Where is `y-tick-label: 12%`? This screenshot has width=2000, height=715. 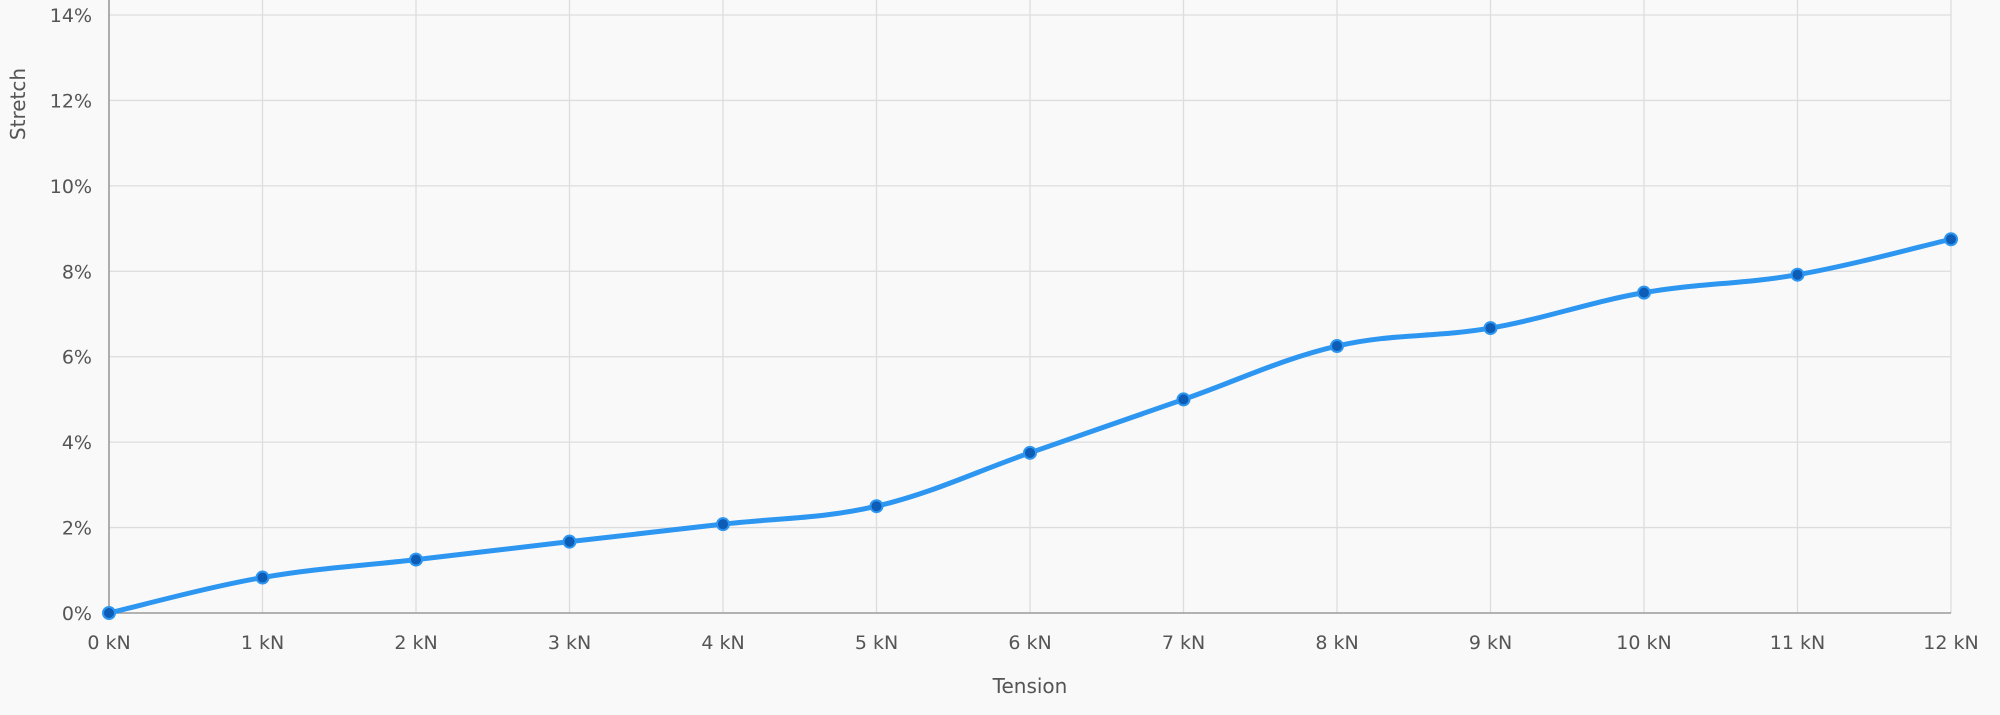 y-tick-label: 12% is located at coordinates (71, 101).